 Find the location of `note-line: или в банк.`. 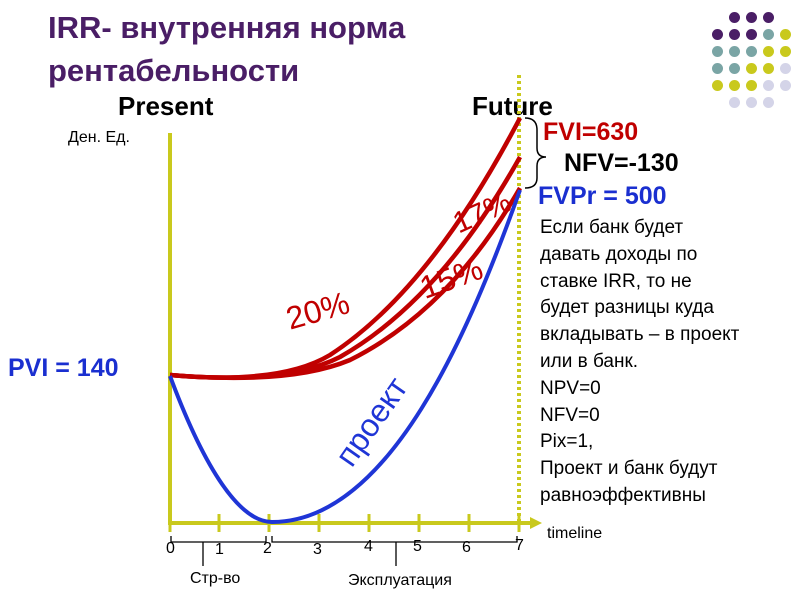

note-line: или в банк. is located at coordinates (589, 361).